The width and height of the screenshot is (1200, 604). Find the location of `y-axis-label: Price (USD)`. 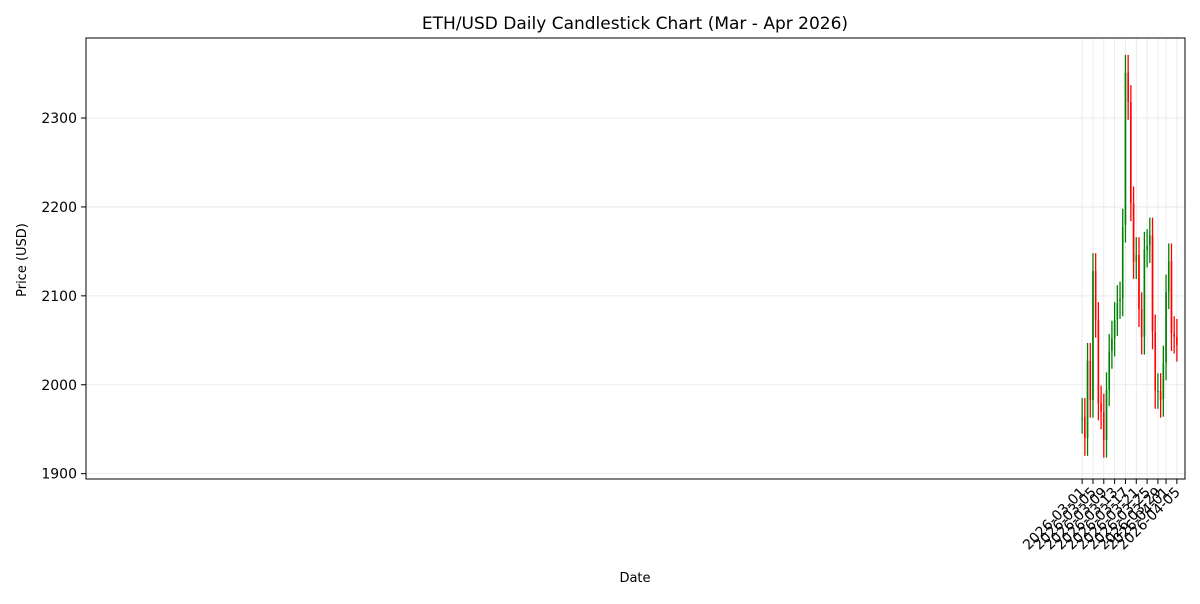

y-axis-label: Price (USD) is located at coordinates (22, 260).